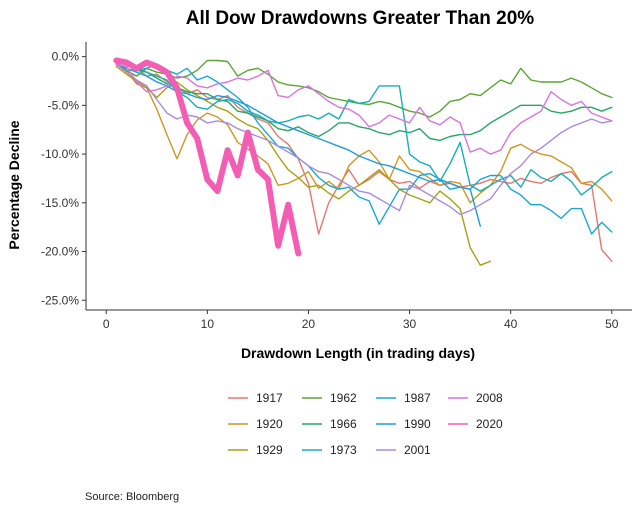 The height and width of the screenshot is (512, 640). I want to click on legend-label-1920: 1920, so click(269, 424).